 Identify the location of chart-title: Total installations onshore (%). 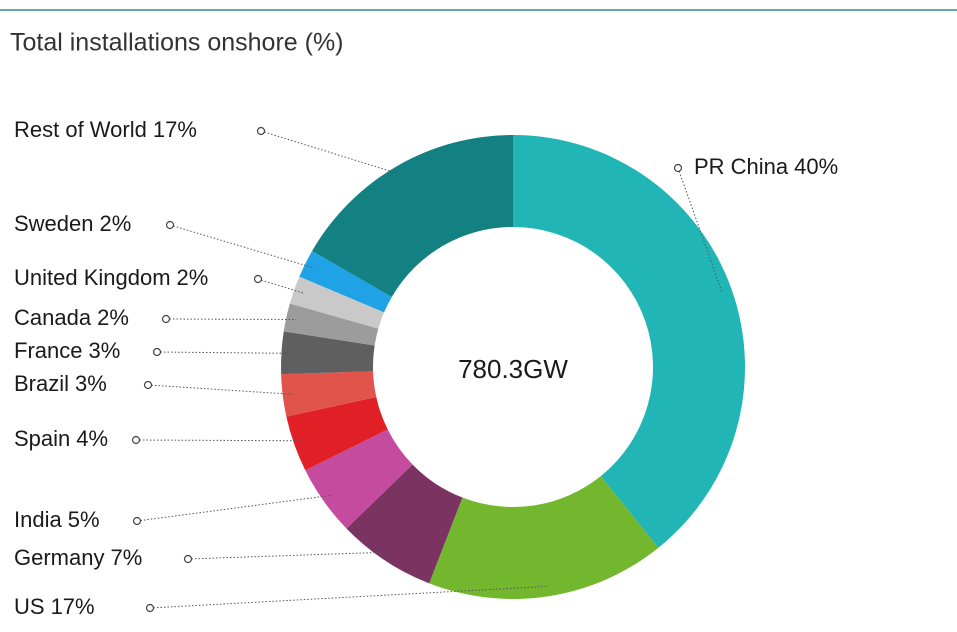
(177, 43).